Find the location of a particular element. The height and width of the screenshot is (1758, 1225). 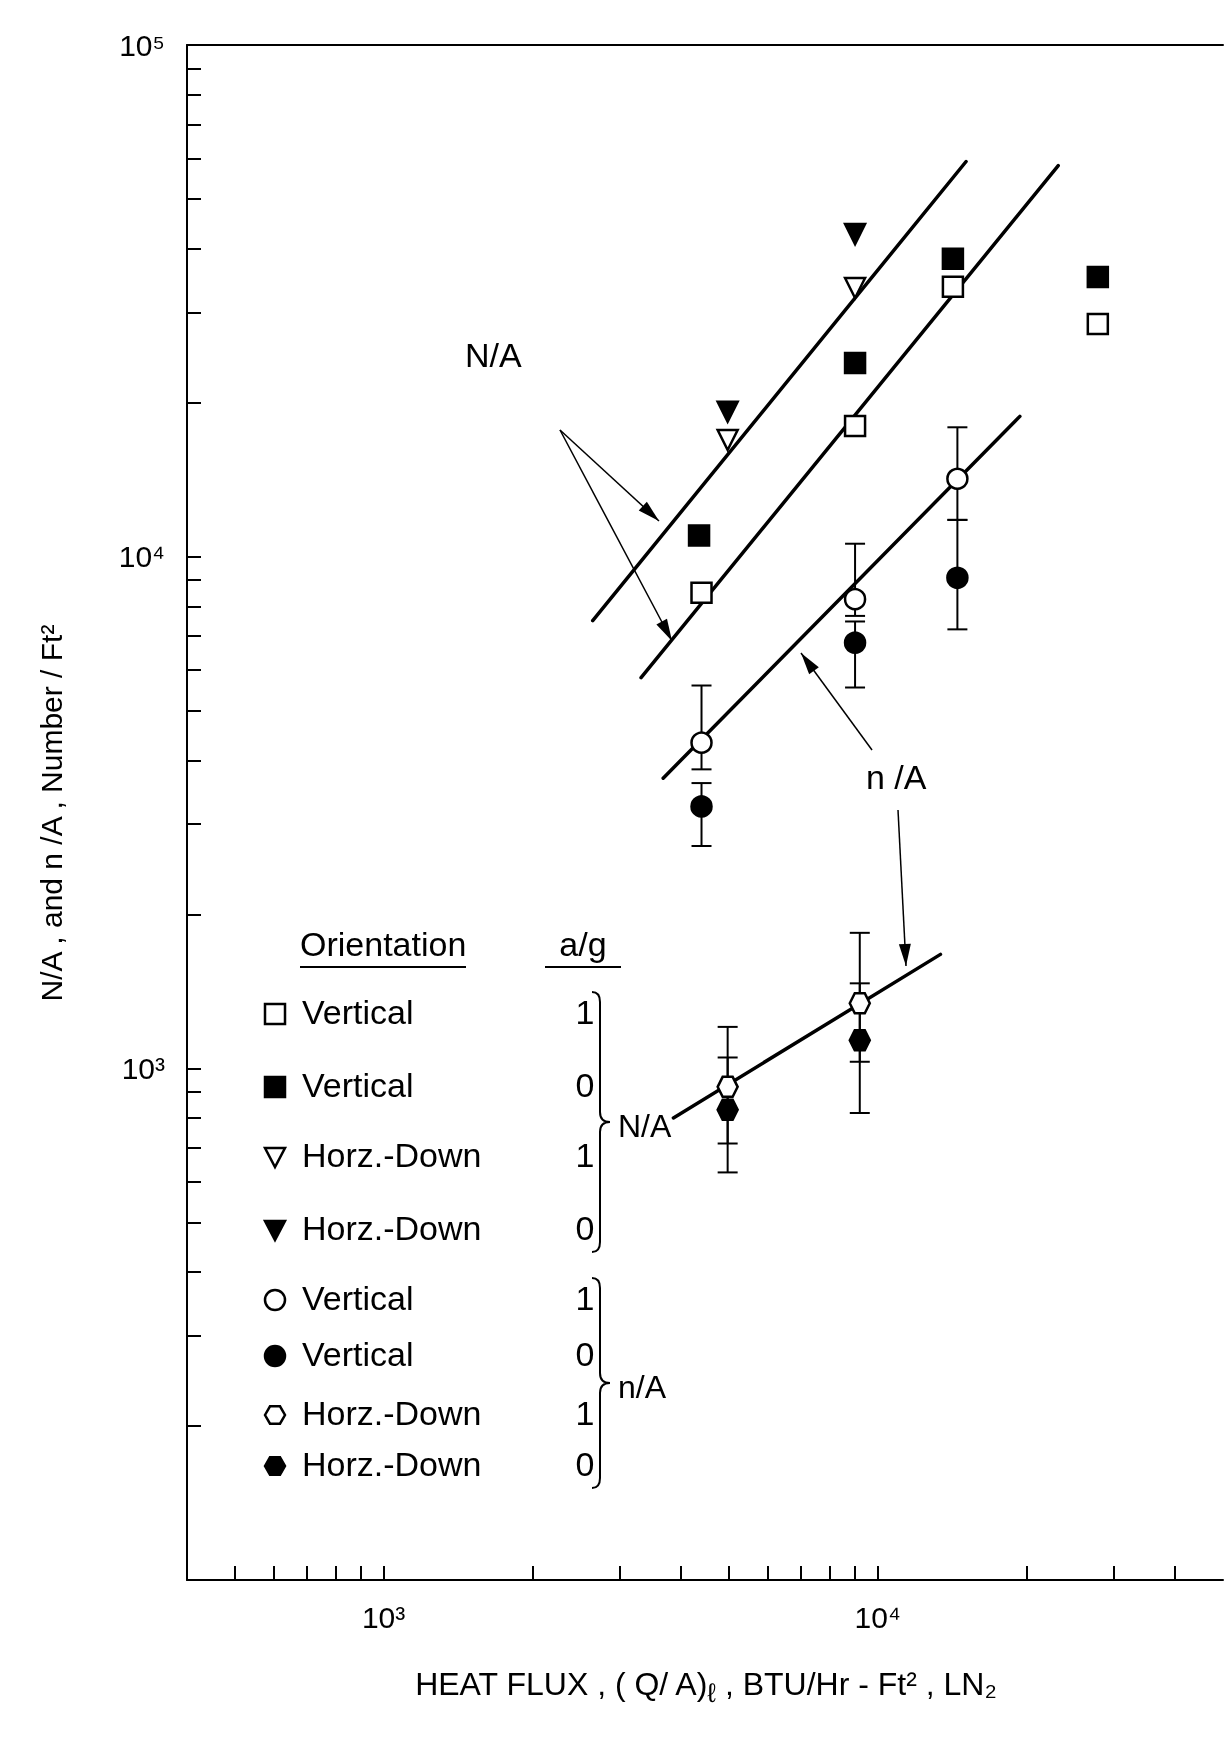

y-axis-title: N/A , and n /A , Number / Ft² is located at coordinates (52, 812).